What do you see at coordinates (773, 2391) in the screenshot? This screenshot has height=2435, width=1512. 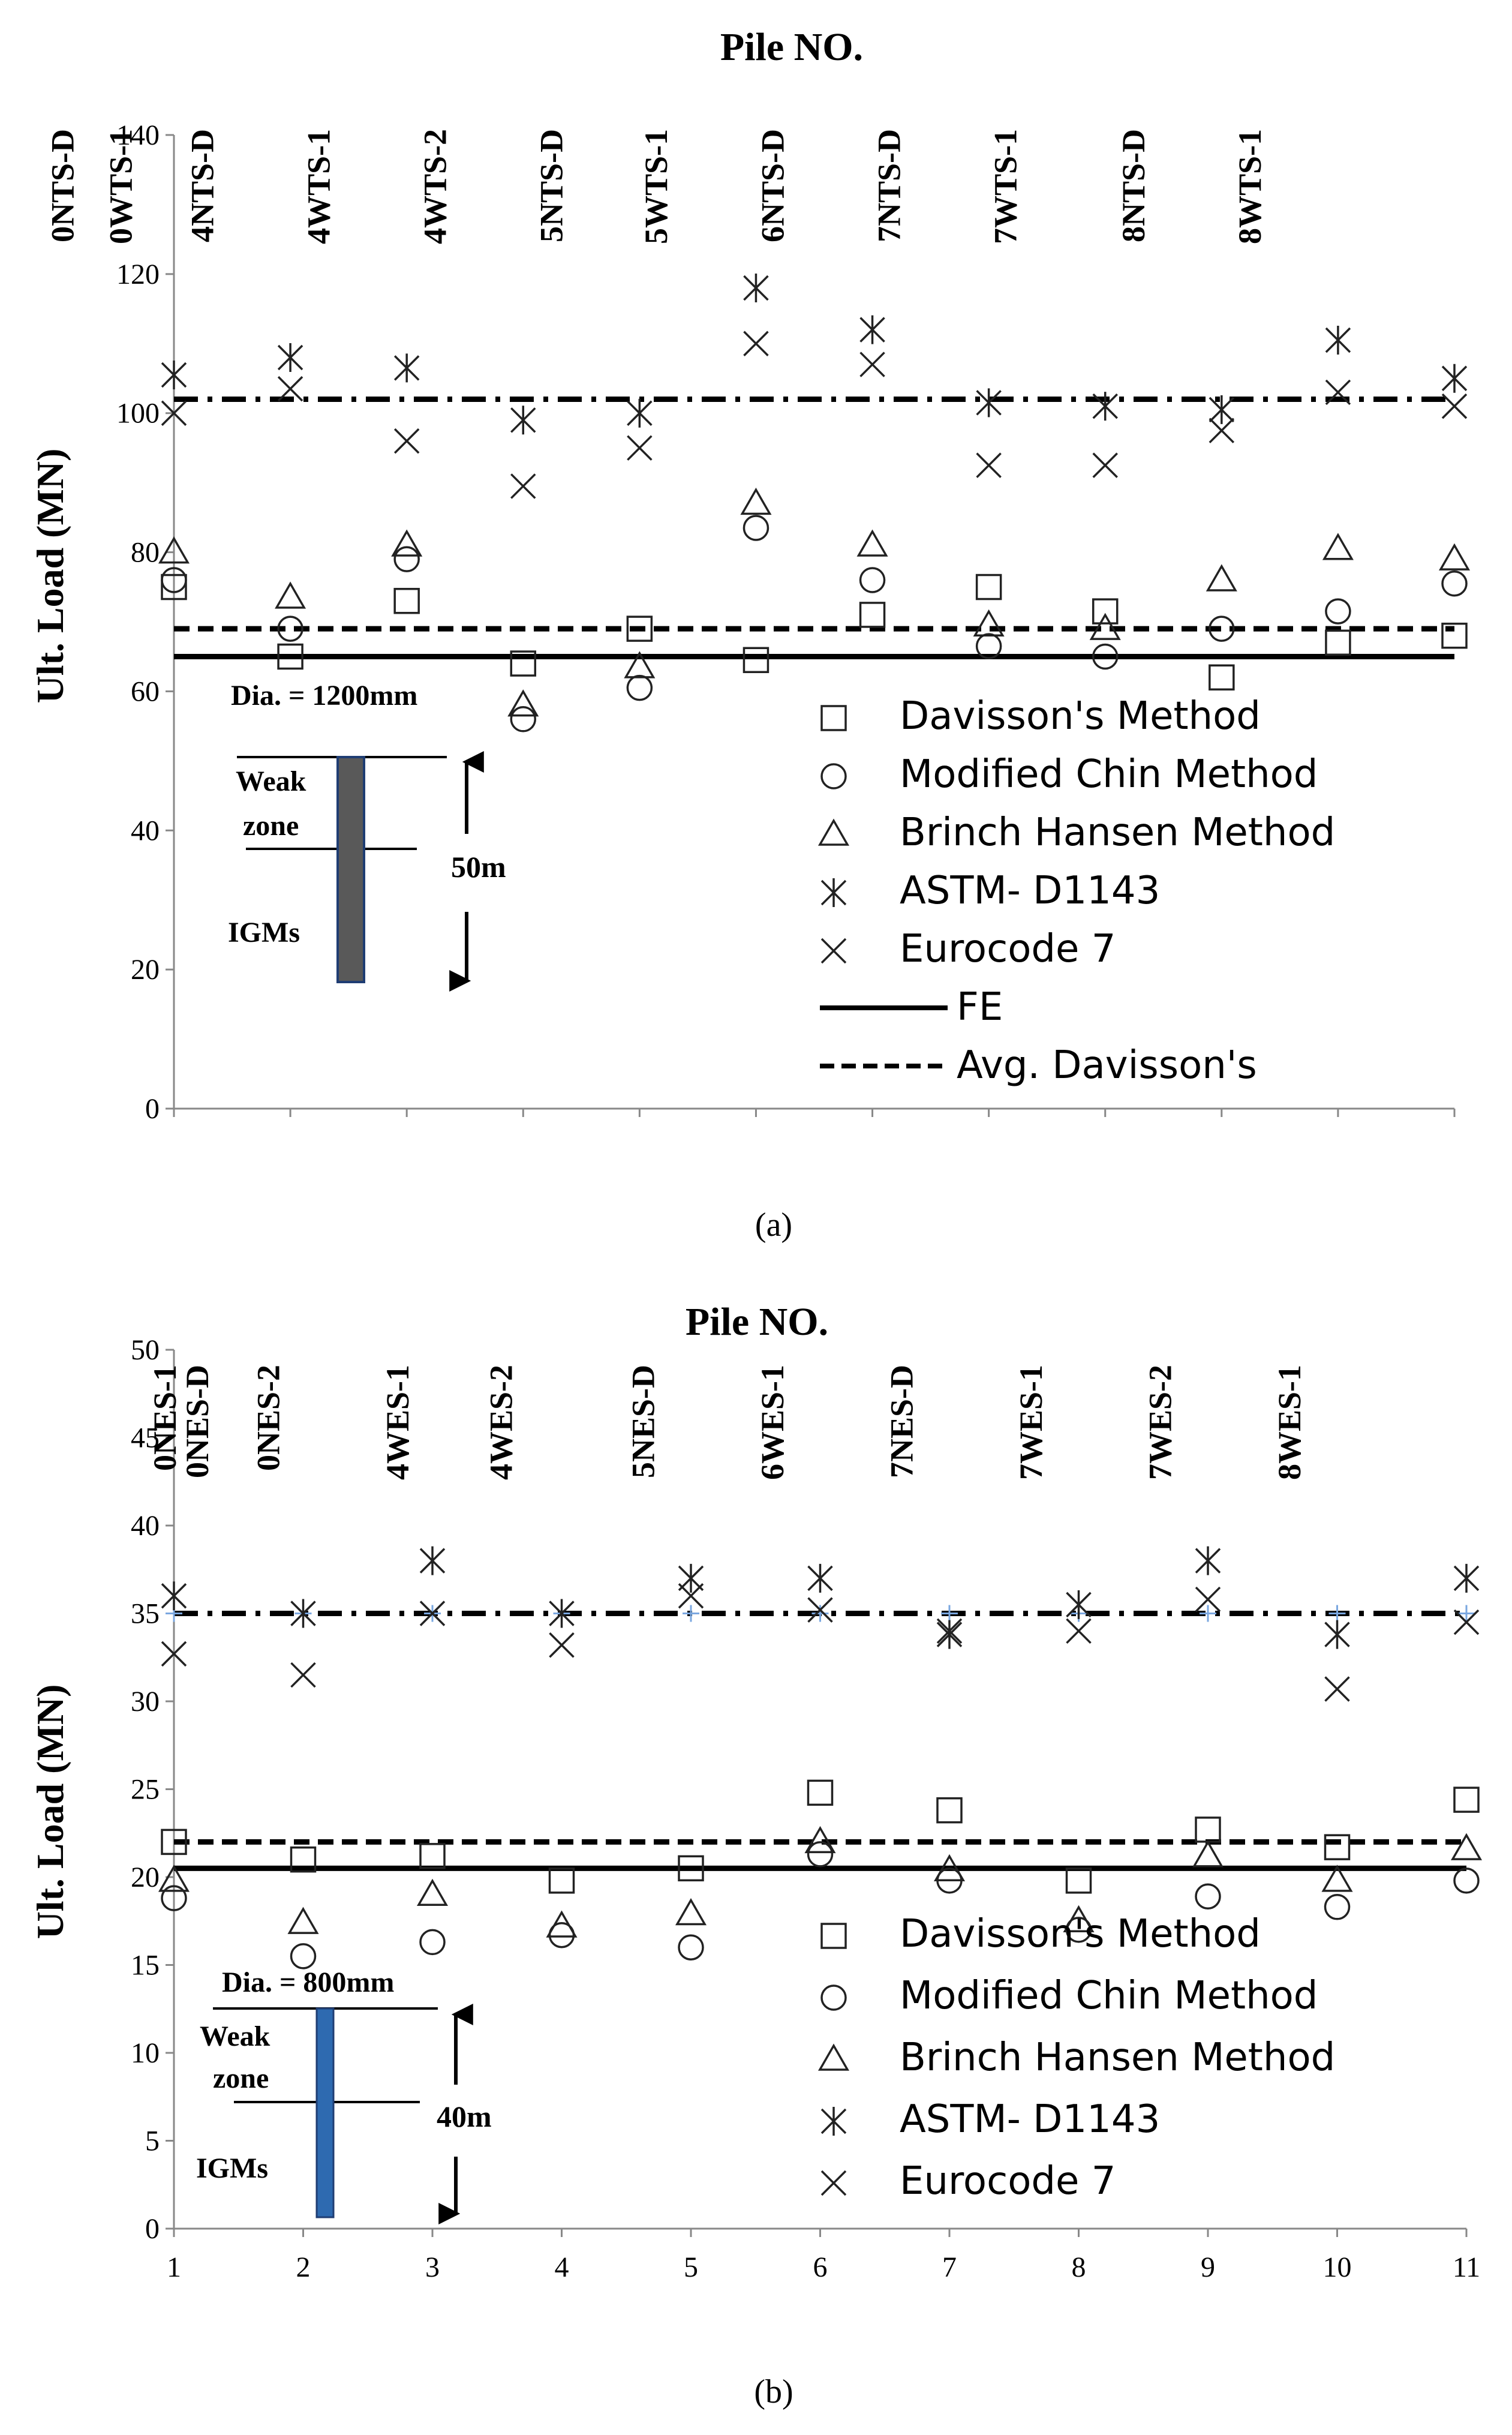 I see `chart-b-panel-label: (b)` at bounding box center [773, 2391].